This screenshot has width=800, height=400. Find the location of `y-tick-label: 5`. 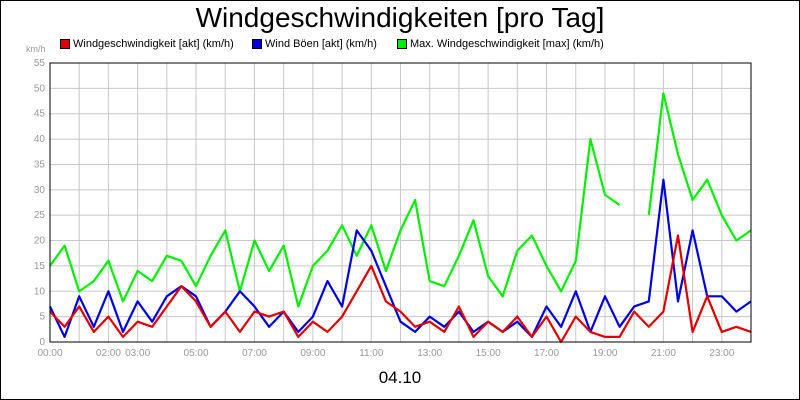

y-tick-label: 5 is located at coordinates (42, 317).